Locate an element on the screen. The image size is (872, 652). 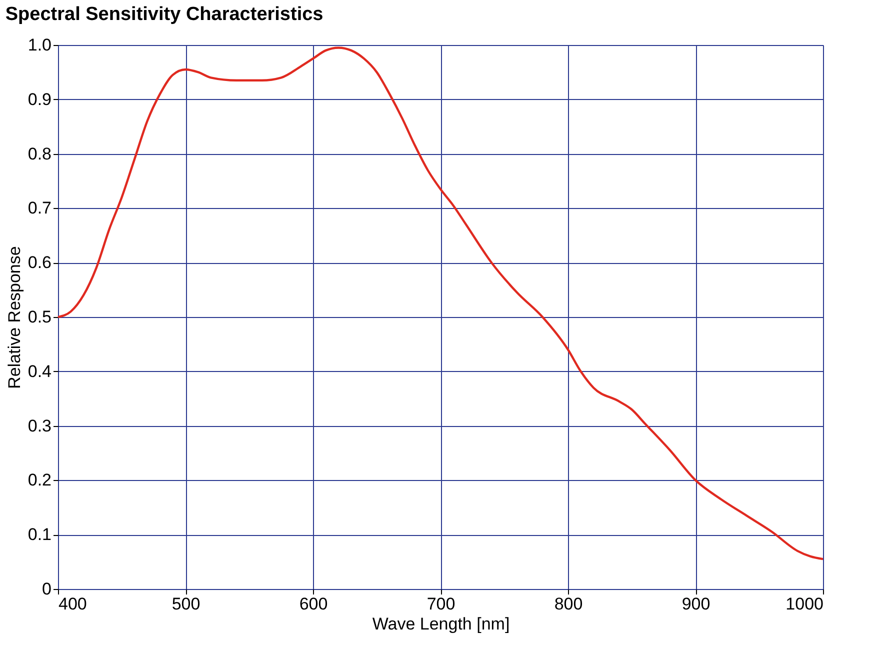
x-tick-label: 800 is located at coordinates (568, 604).